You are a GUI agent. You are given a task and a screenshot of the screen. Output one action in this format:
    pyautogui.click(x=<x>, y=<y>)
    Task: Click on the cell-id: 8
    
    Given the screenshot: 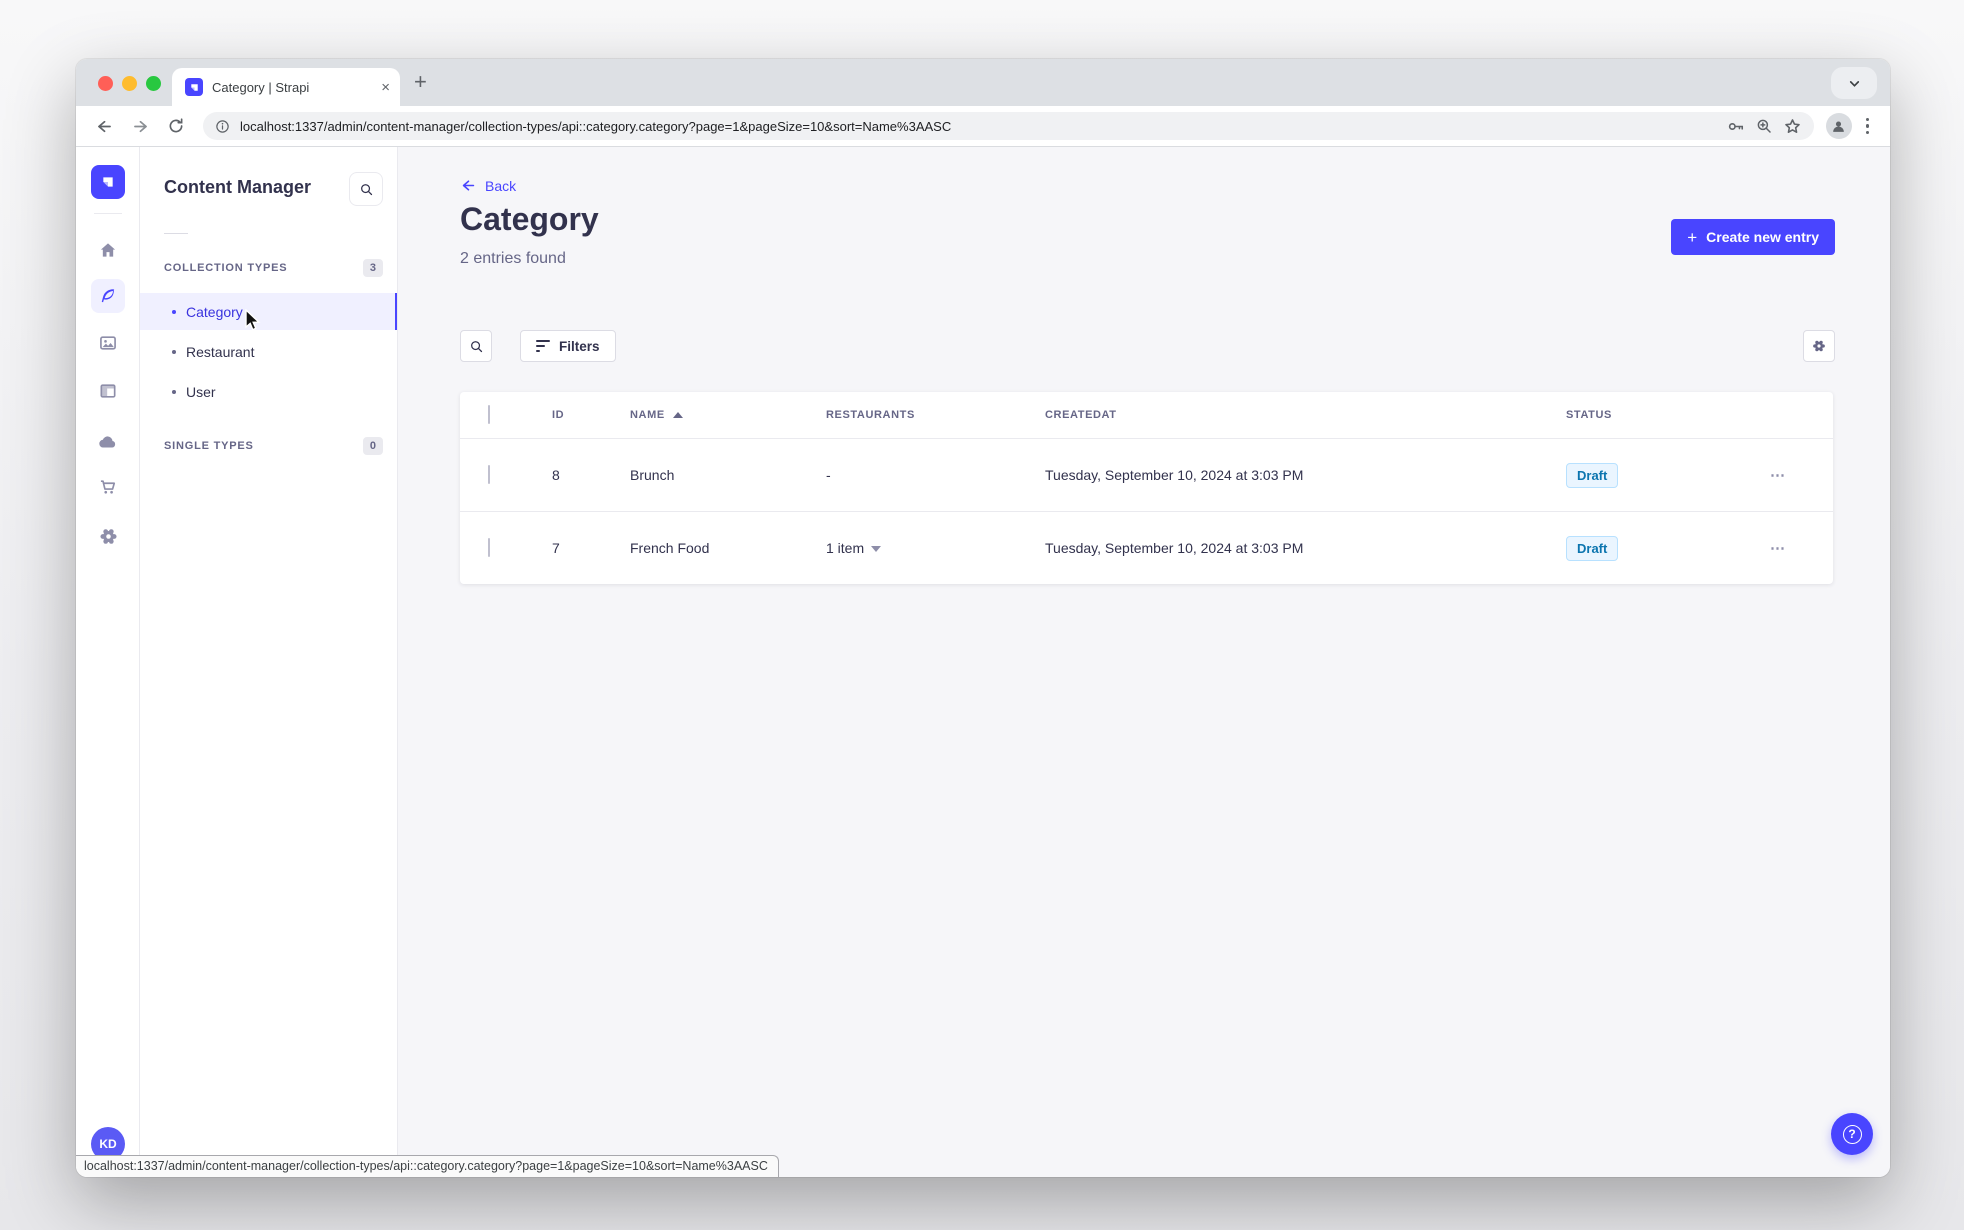 What is the action you would take?
    pyautogui.click(x=556, y=475)
    